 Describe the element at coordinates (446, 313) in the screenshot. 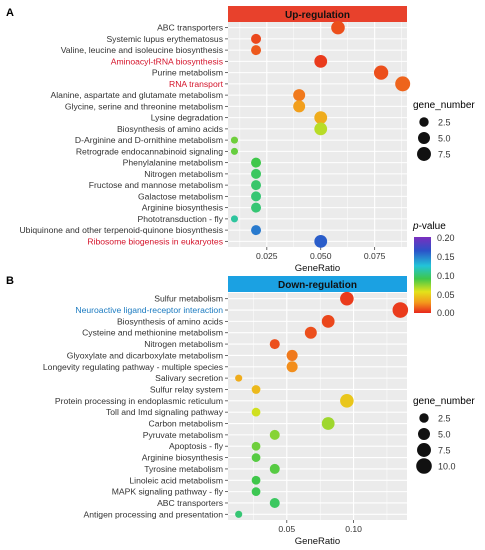

I see `pvalue-tick-label: 0.00` at that location.